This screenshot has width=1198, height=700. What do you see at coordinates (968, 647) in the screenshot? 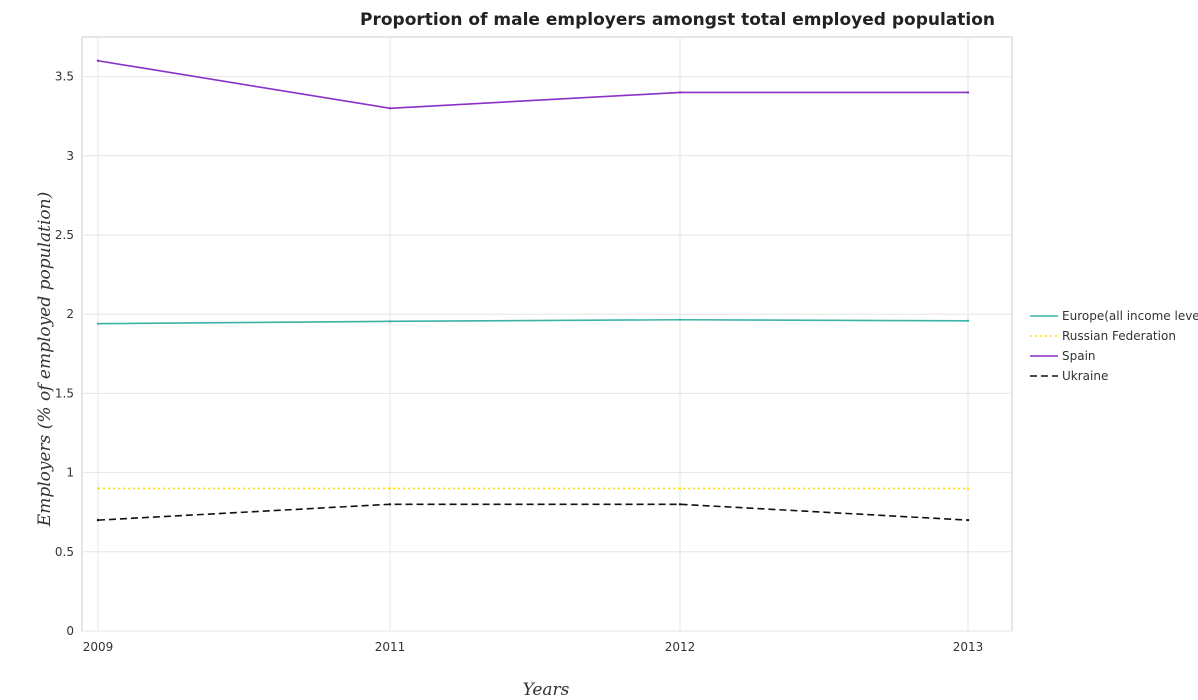
I see `x-tick-label: 2013` at bounding box center [968, 647].